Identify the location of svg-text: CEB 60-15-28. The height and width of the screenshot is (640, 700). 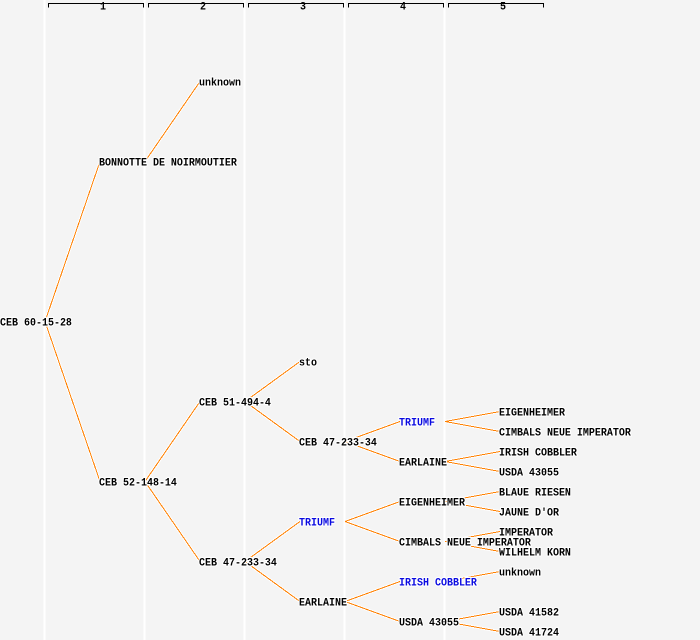
(36, 323).